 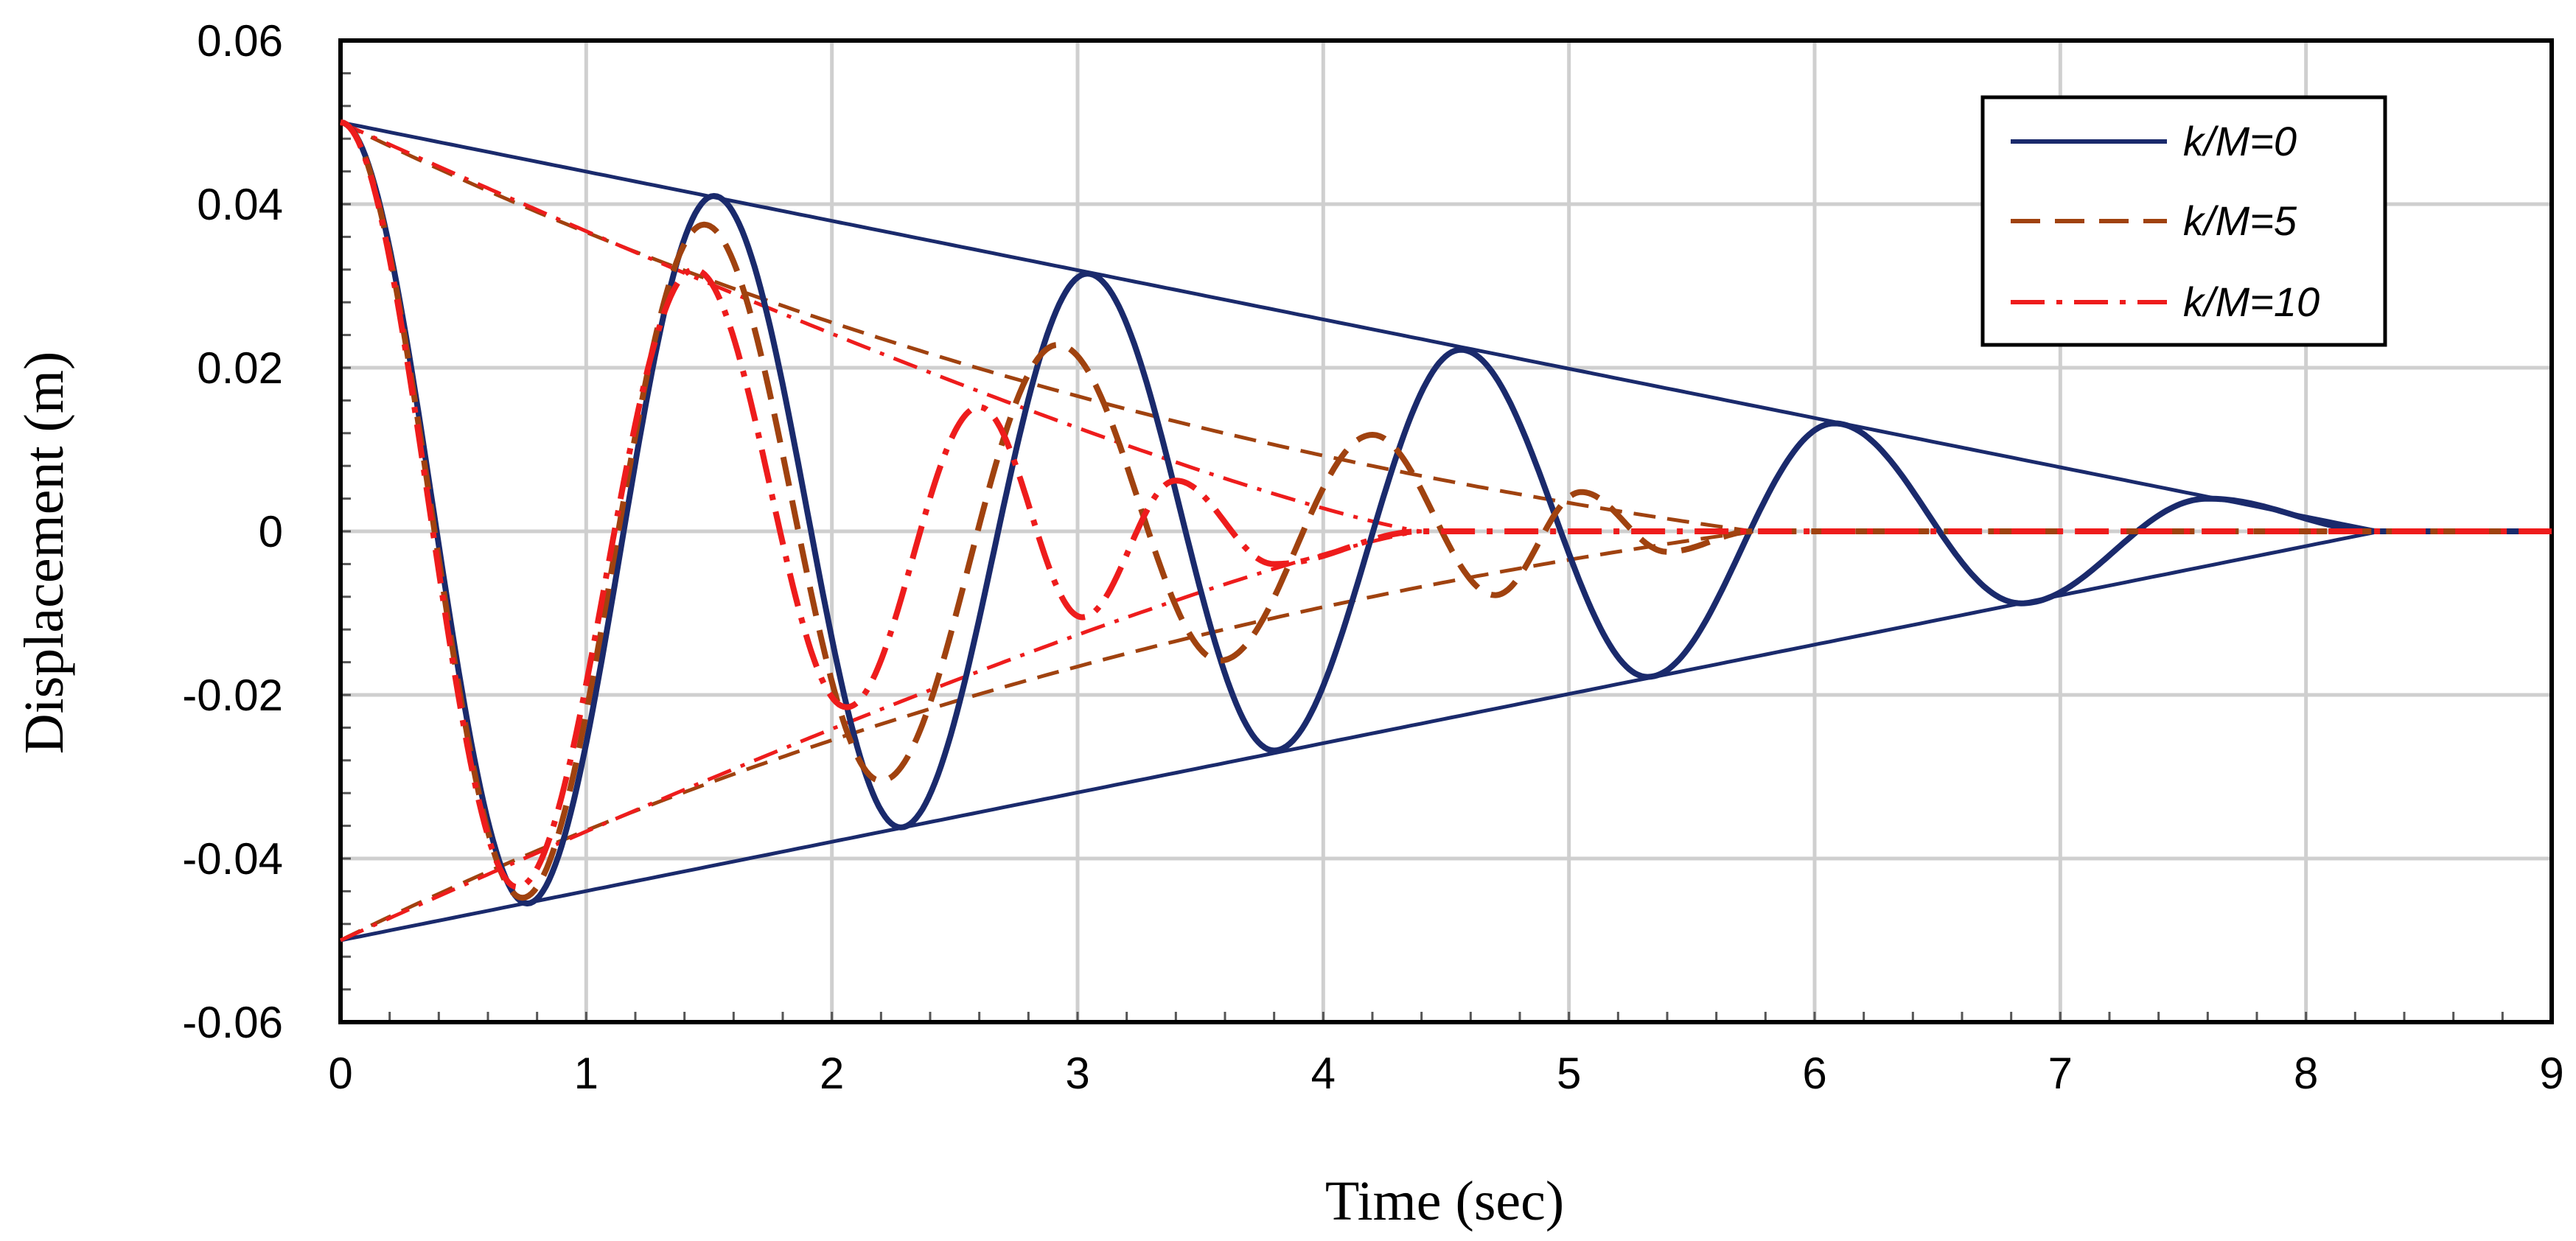 I want to click on y-tick-label: 0.02, so click(x=240, y=368).